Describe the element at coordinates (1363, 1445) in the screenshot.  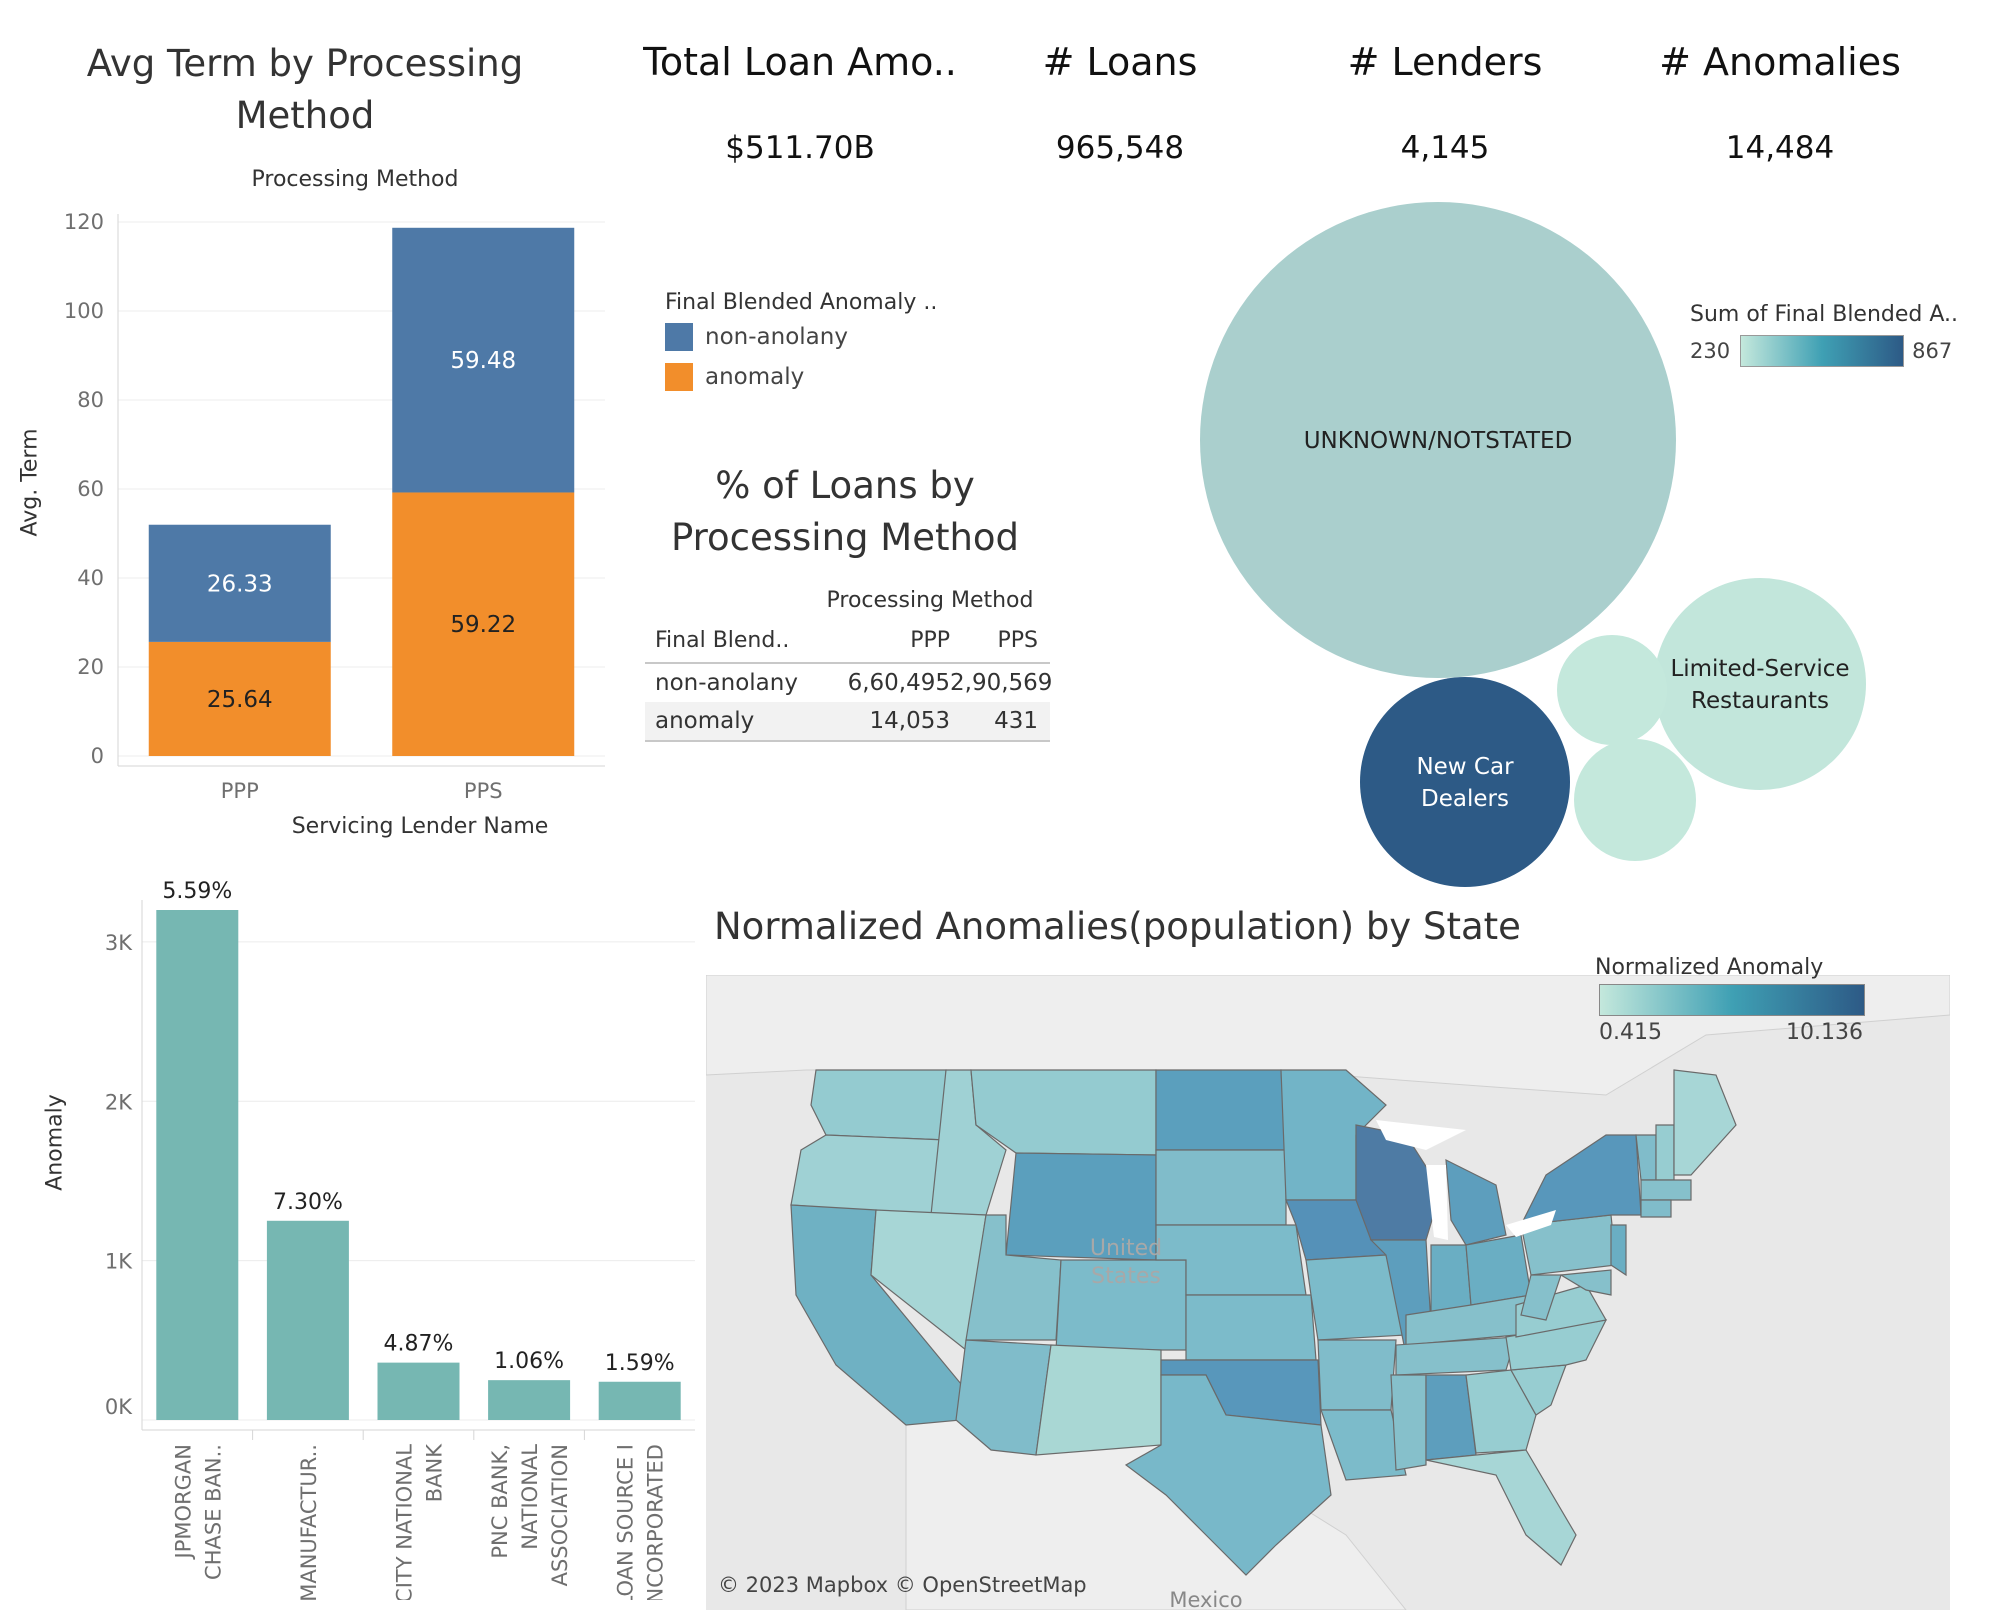
I see `state-louisiana` at that location.